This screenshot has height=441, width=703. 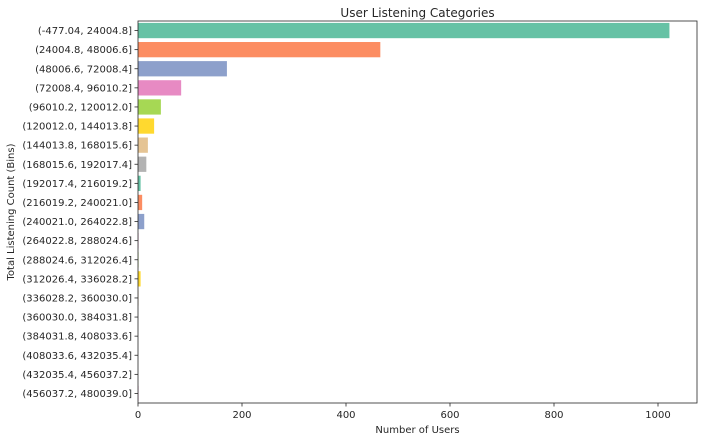 What do you see at coordinates (417, 430) in the screenshot?
I see `x-axis-title: Number of Users` at bounding box center [417, 430].